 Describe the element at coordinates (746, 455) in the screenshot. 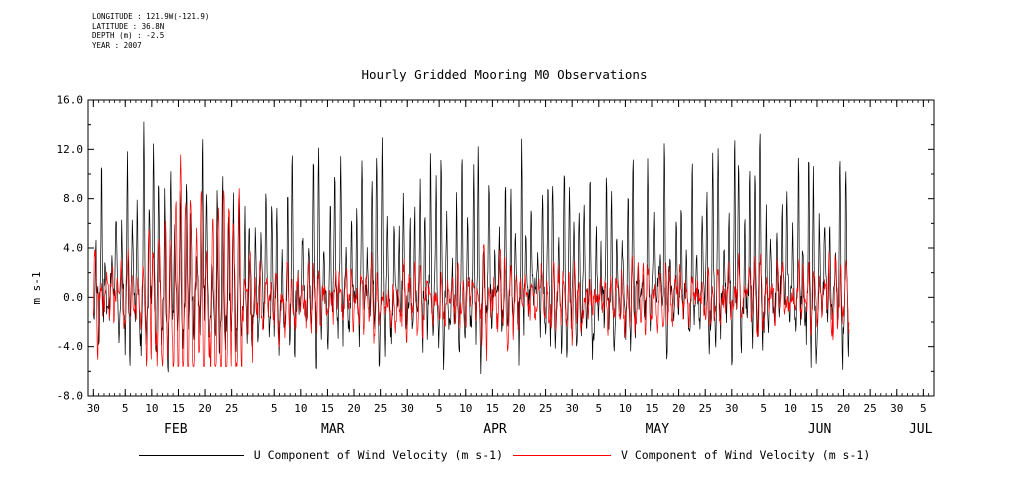

I see `legend-label-v: V Component of Wind Velocity (m s-1)` at that location.